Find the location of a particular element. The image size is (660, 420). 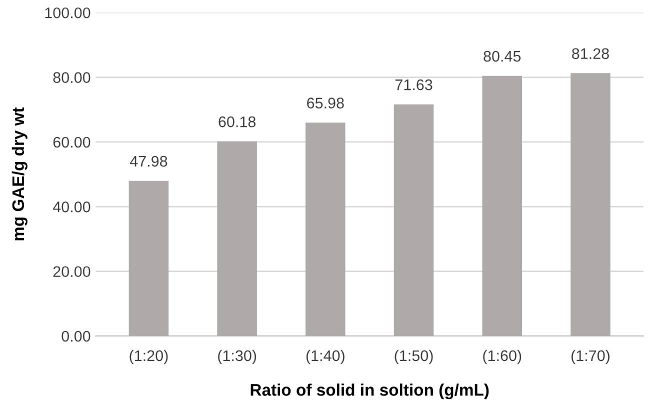

x-axis-title: Ratio of solid in soltion (g/mL) is located at coordinates (369, 392).